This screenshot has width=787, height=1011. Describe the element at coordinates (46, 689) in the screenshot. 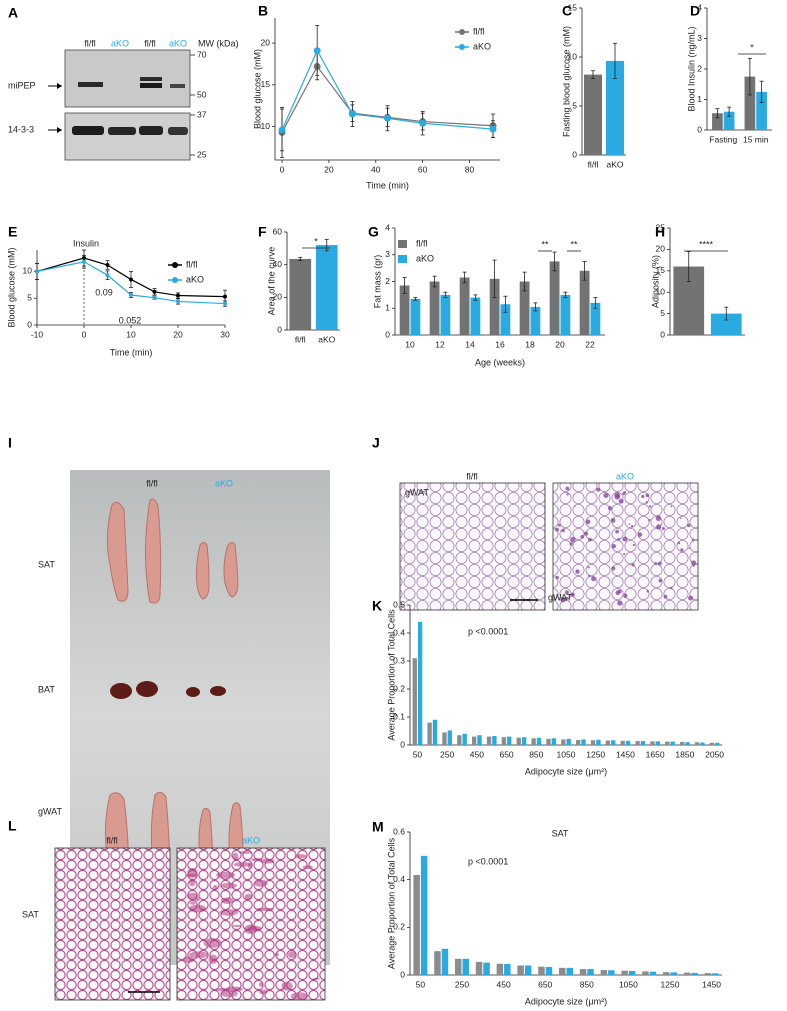

I see `tissue-label: BAT` at that location.